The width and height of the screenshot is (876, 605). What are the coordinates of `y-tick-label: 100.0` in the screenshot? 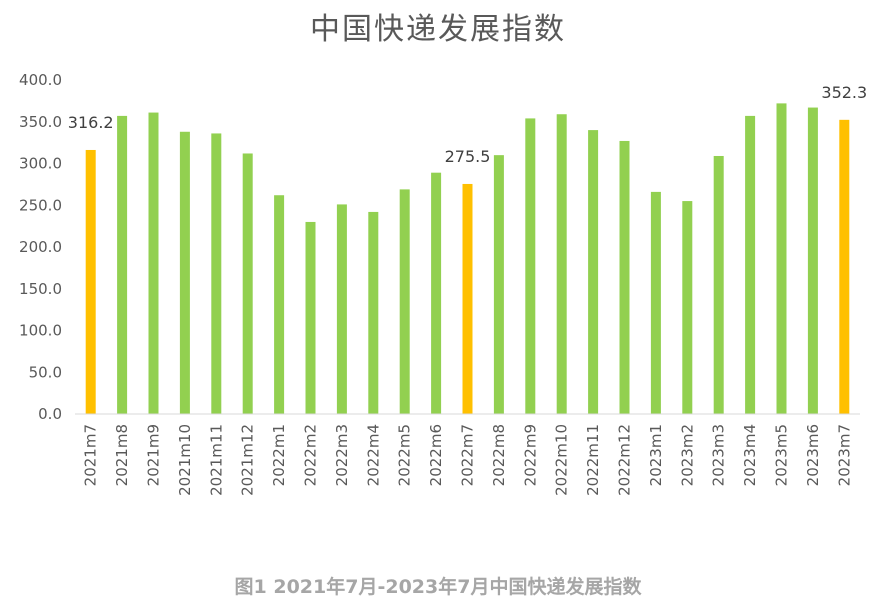 It's located at (40, 331).